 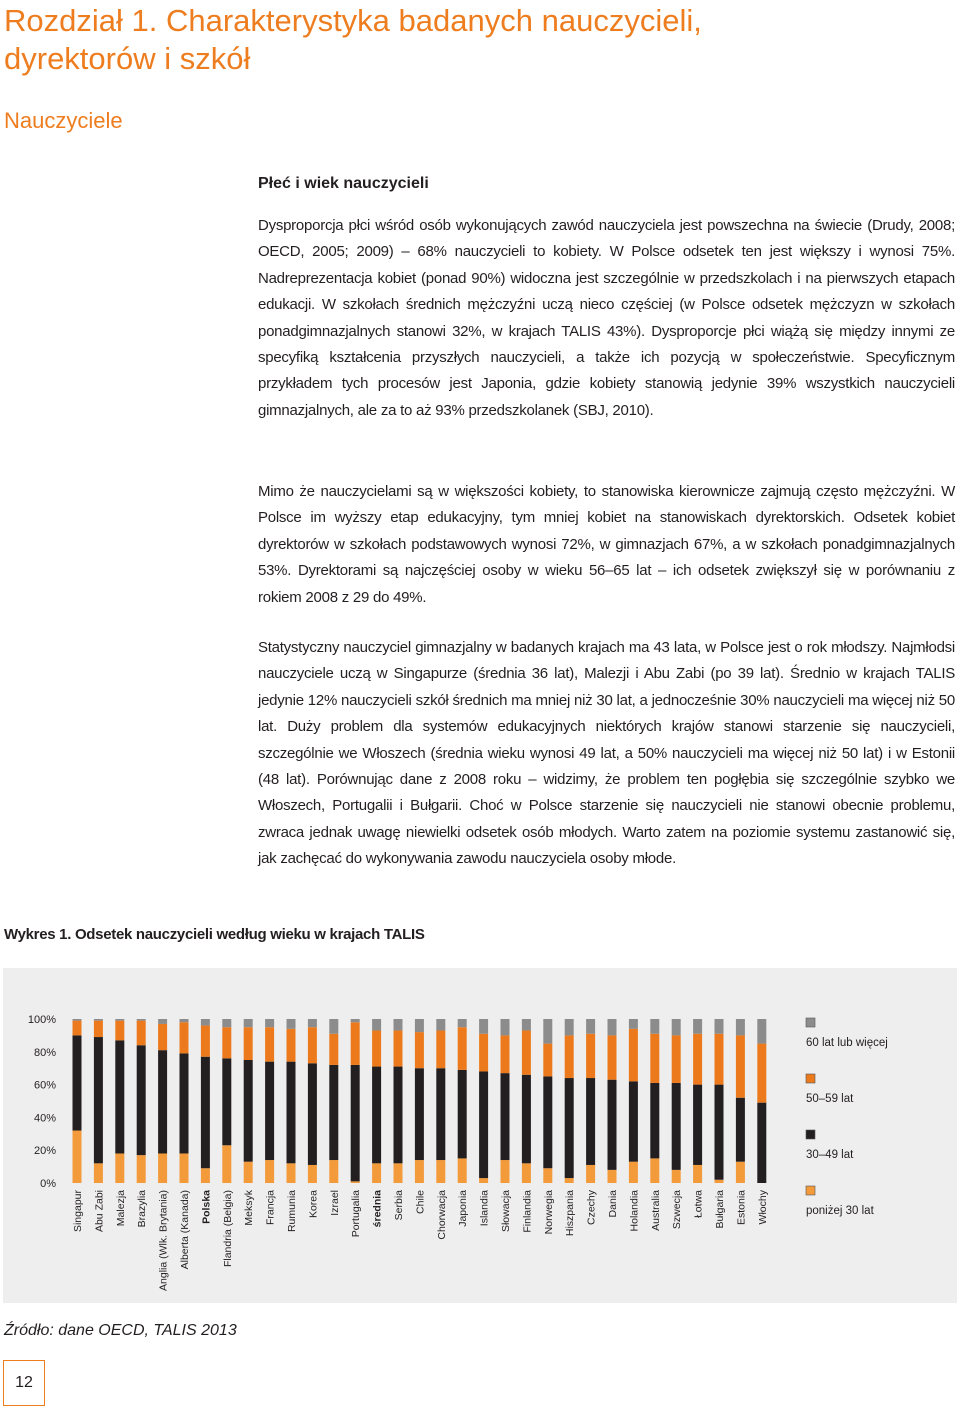 I want to click on x-tick-label: Alberta (Kanada), so click(x=185, y=1229).